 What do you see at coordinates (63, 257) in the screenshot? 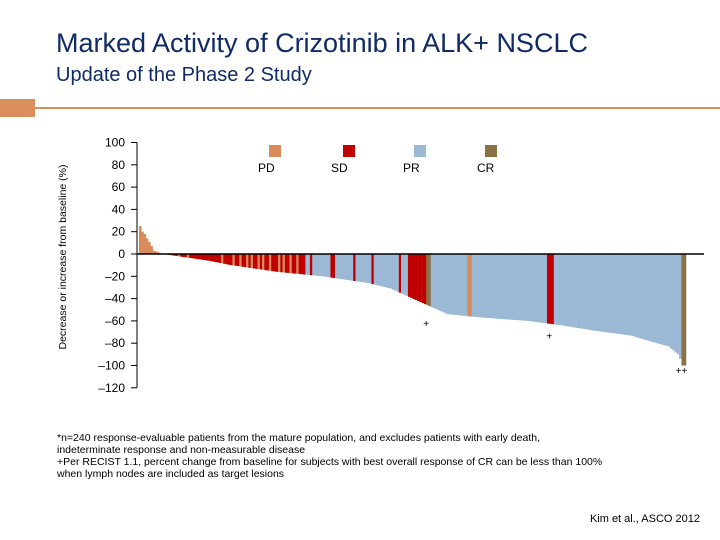
I see `y-axis-label: Decrease or increase from baseline (%)` at bounding box center [63, 257].